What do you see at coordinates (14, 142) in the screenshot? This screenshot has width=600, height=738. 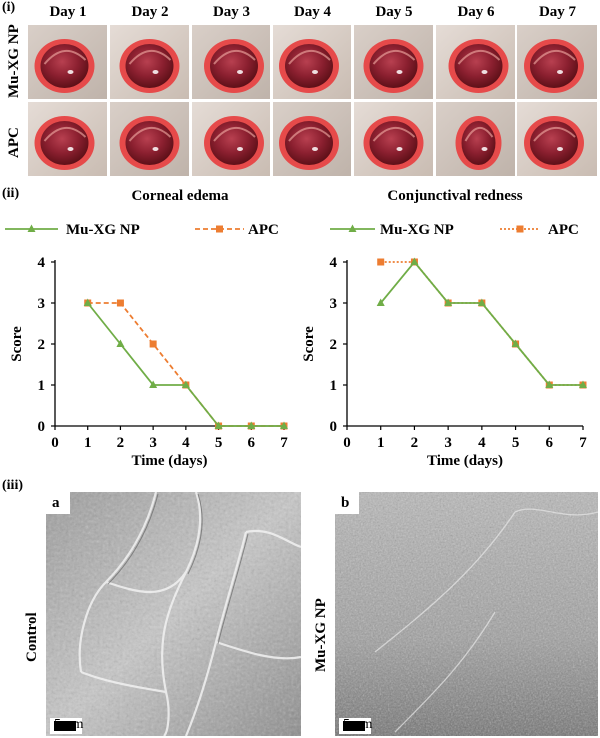 I see `row-label-apc: APC` at bounding box center [14, 142].